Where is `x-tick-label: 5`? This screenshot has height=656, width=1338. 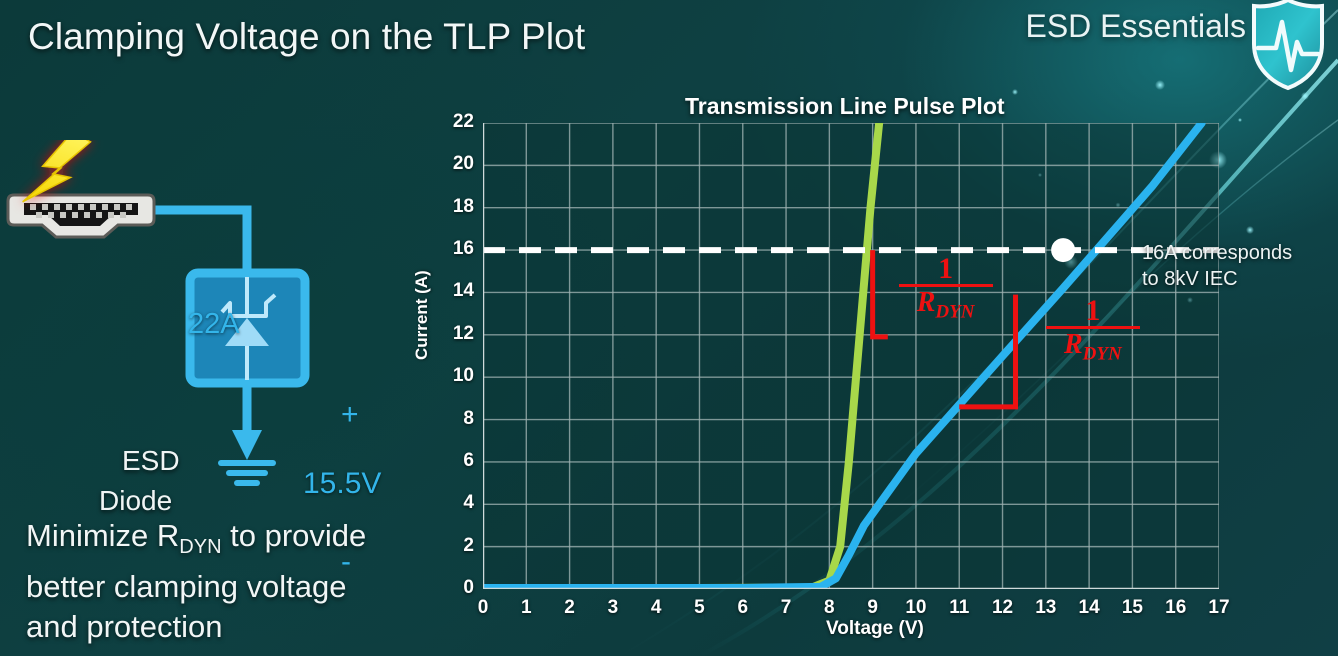
x-tick-label: 5 is located at coordinates (699, 607).